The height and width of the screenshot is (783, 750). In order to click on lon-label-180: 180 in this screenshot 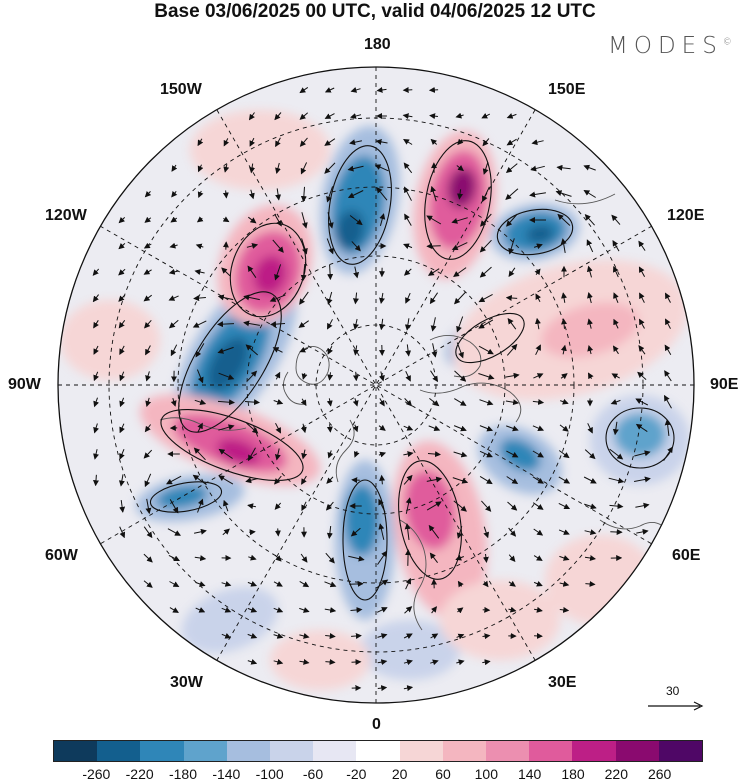, I will do `click(377, 44)`.